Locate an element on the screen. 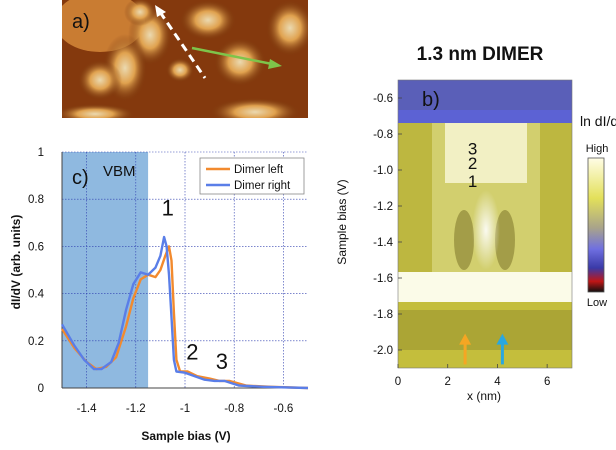 The height and width of the screenshot is (450, 616). heatmap-x-tick-label: 0 is located at coordinates (398, 382).